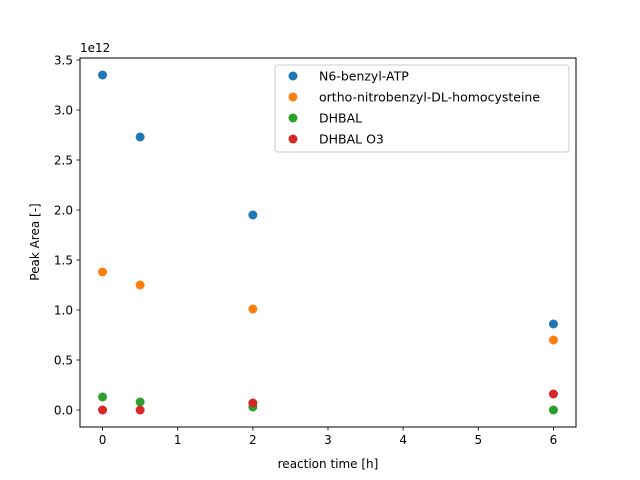  Describe the element at coordinates (63, 161) in the screenshot. I see `y-tick-label: 2.5` at that location.